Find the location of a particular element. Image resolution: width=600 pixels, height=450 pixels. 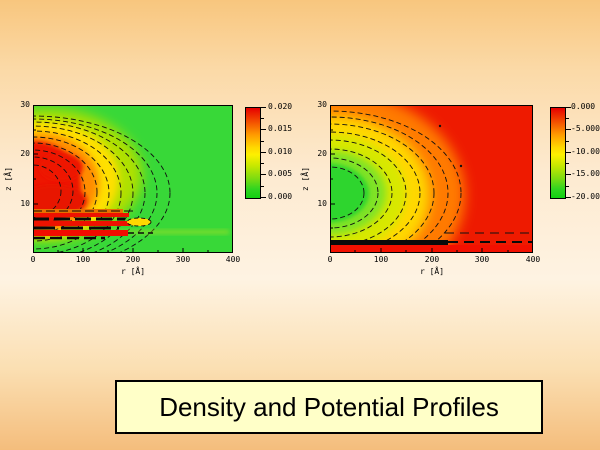

density-xlabel: r [Å] is located at coordinates (133, 271).